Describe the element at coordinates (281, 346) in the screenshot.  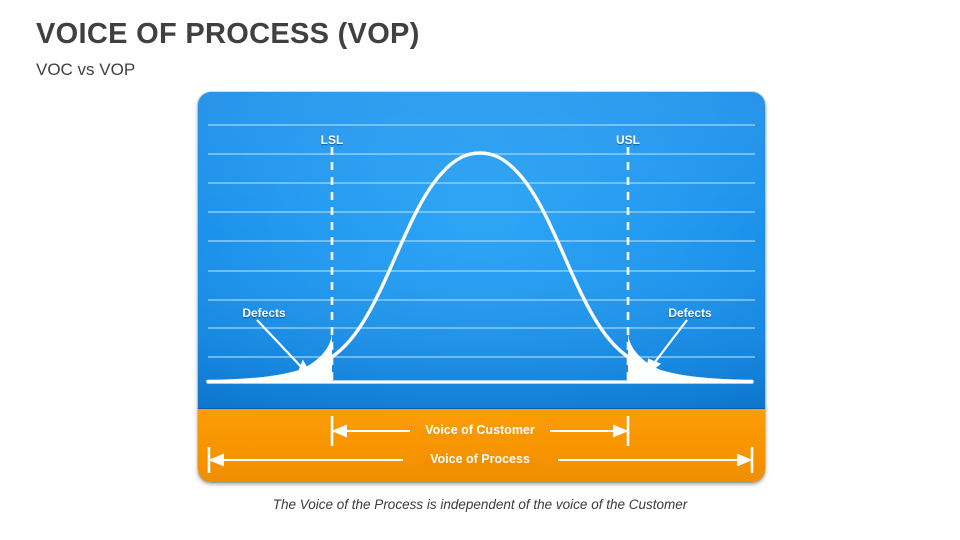
I see `defects-left-arrow-shaft` at that location.